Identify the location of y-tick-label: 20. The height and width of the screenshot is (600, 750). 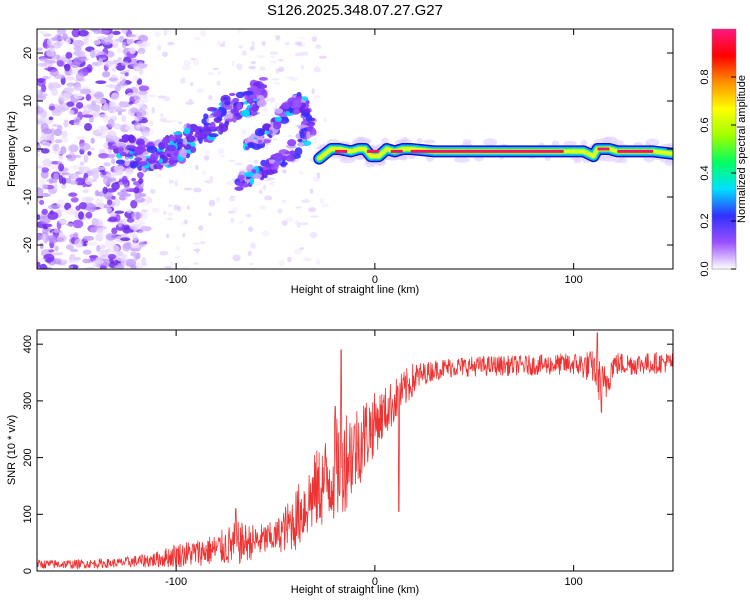
(28, 53).